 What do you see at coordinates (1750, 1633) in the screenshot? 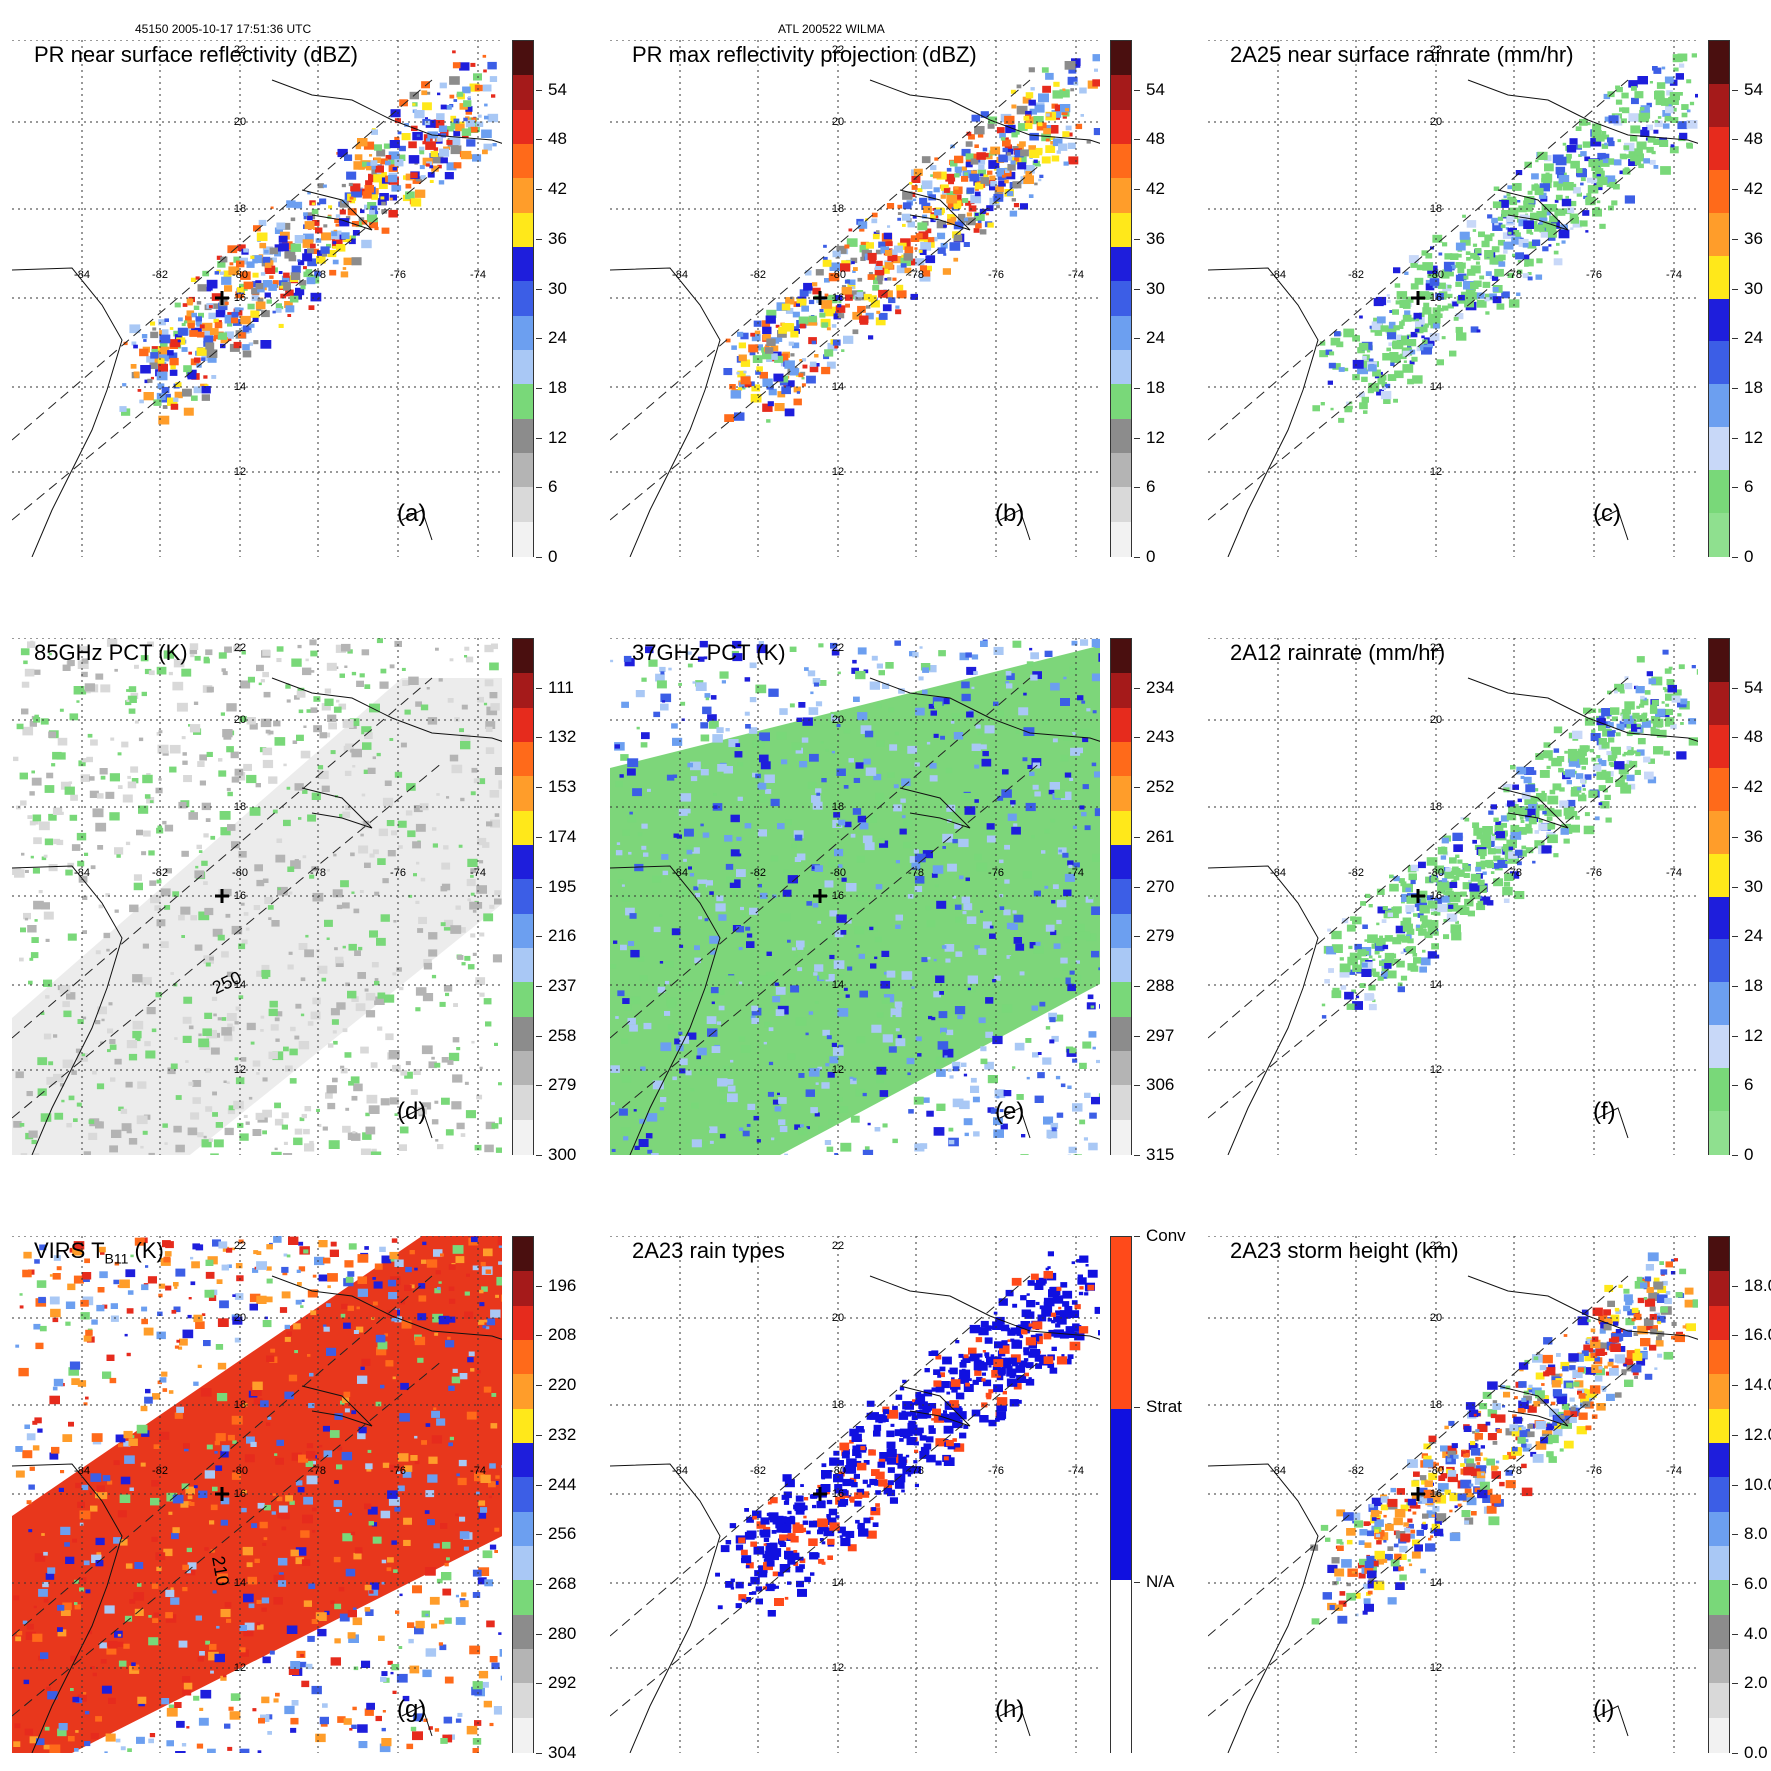
I see `color-bar-tick: 4.0` at bounding box center [1750, 1633].